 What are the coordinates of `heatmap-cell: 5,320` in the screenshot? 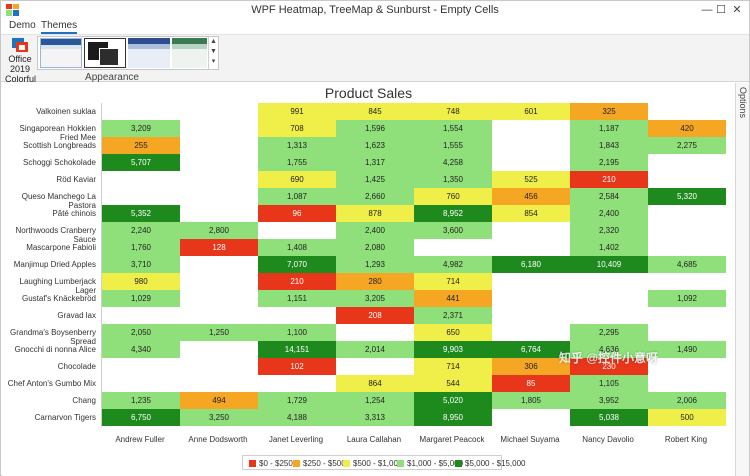 It's located at (687, 196).